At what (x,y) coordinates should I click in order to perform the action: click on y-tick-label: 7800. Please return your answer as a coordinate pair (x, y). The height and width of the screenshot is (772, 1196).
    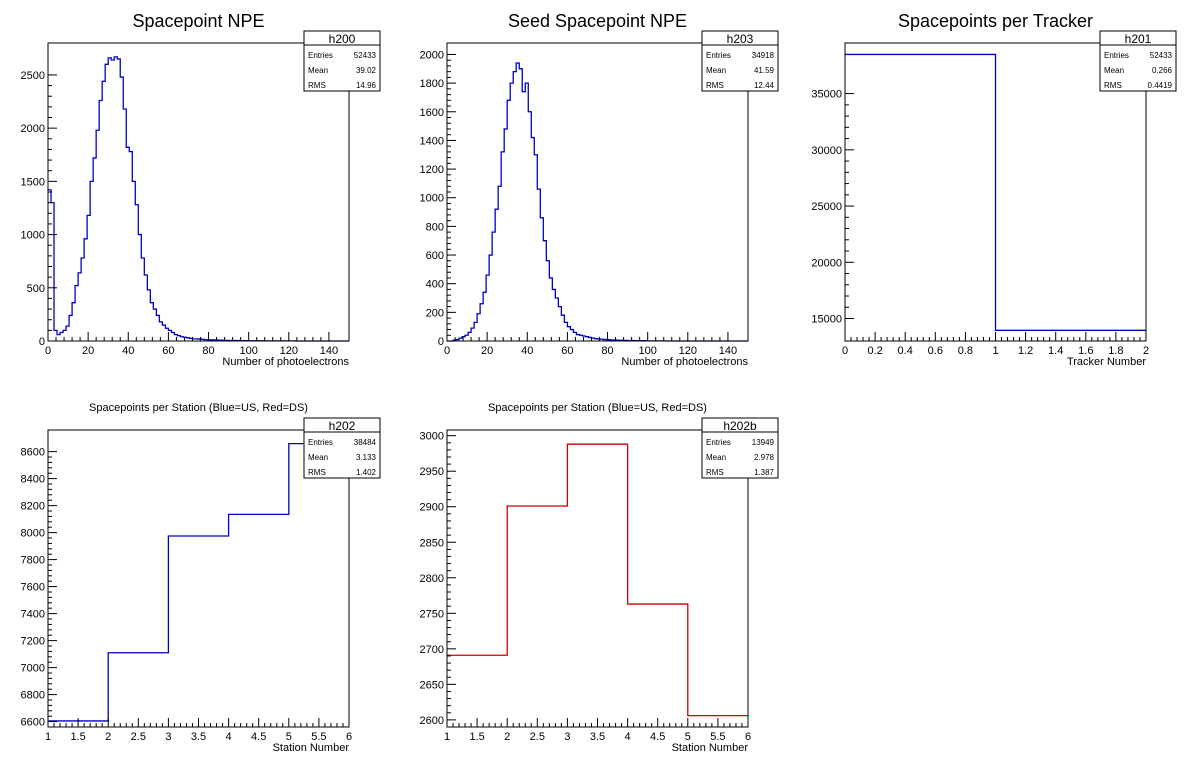
    Looking at the image, I should click on (33, 561).